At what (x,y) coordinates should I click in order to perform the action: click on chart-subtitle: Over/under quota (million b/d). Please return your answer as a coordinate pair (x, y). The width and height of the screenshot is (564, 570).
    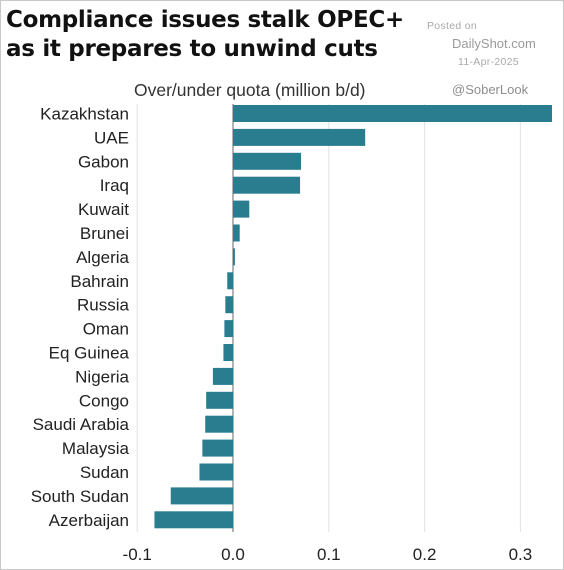
    Looking at the image, I should click on (250, 90).